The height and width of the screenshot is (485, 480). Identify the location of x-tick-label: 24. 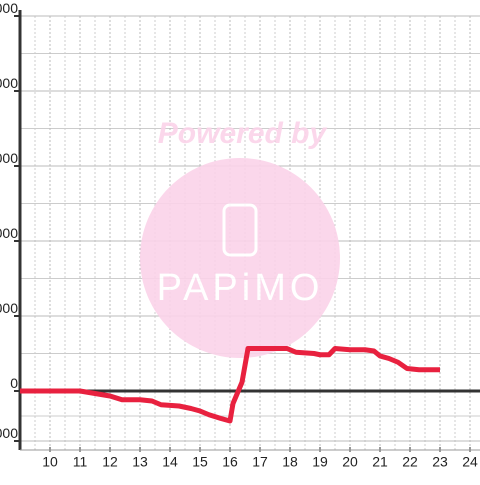
(470, 462).